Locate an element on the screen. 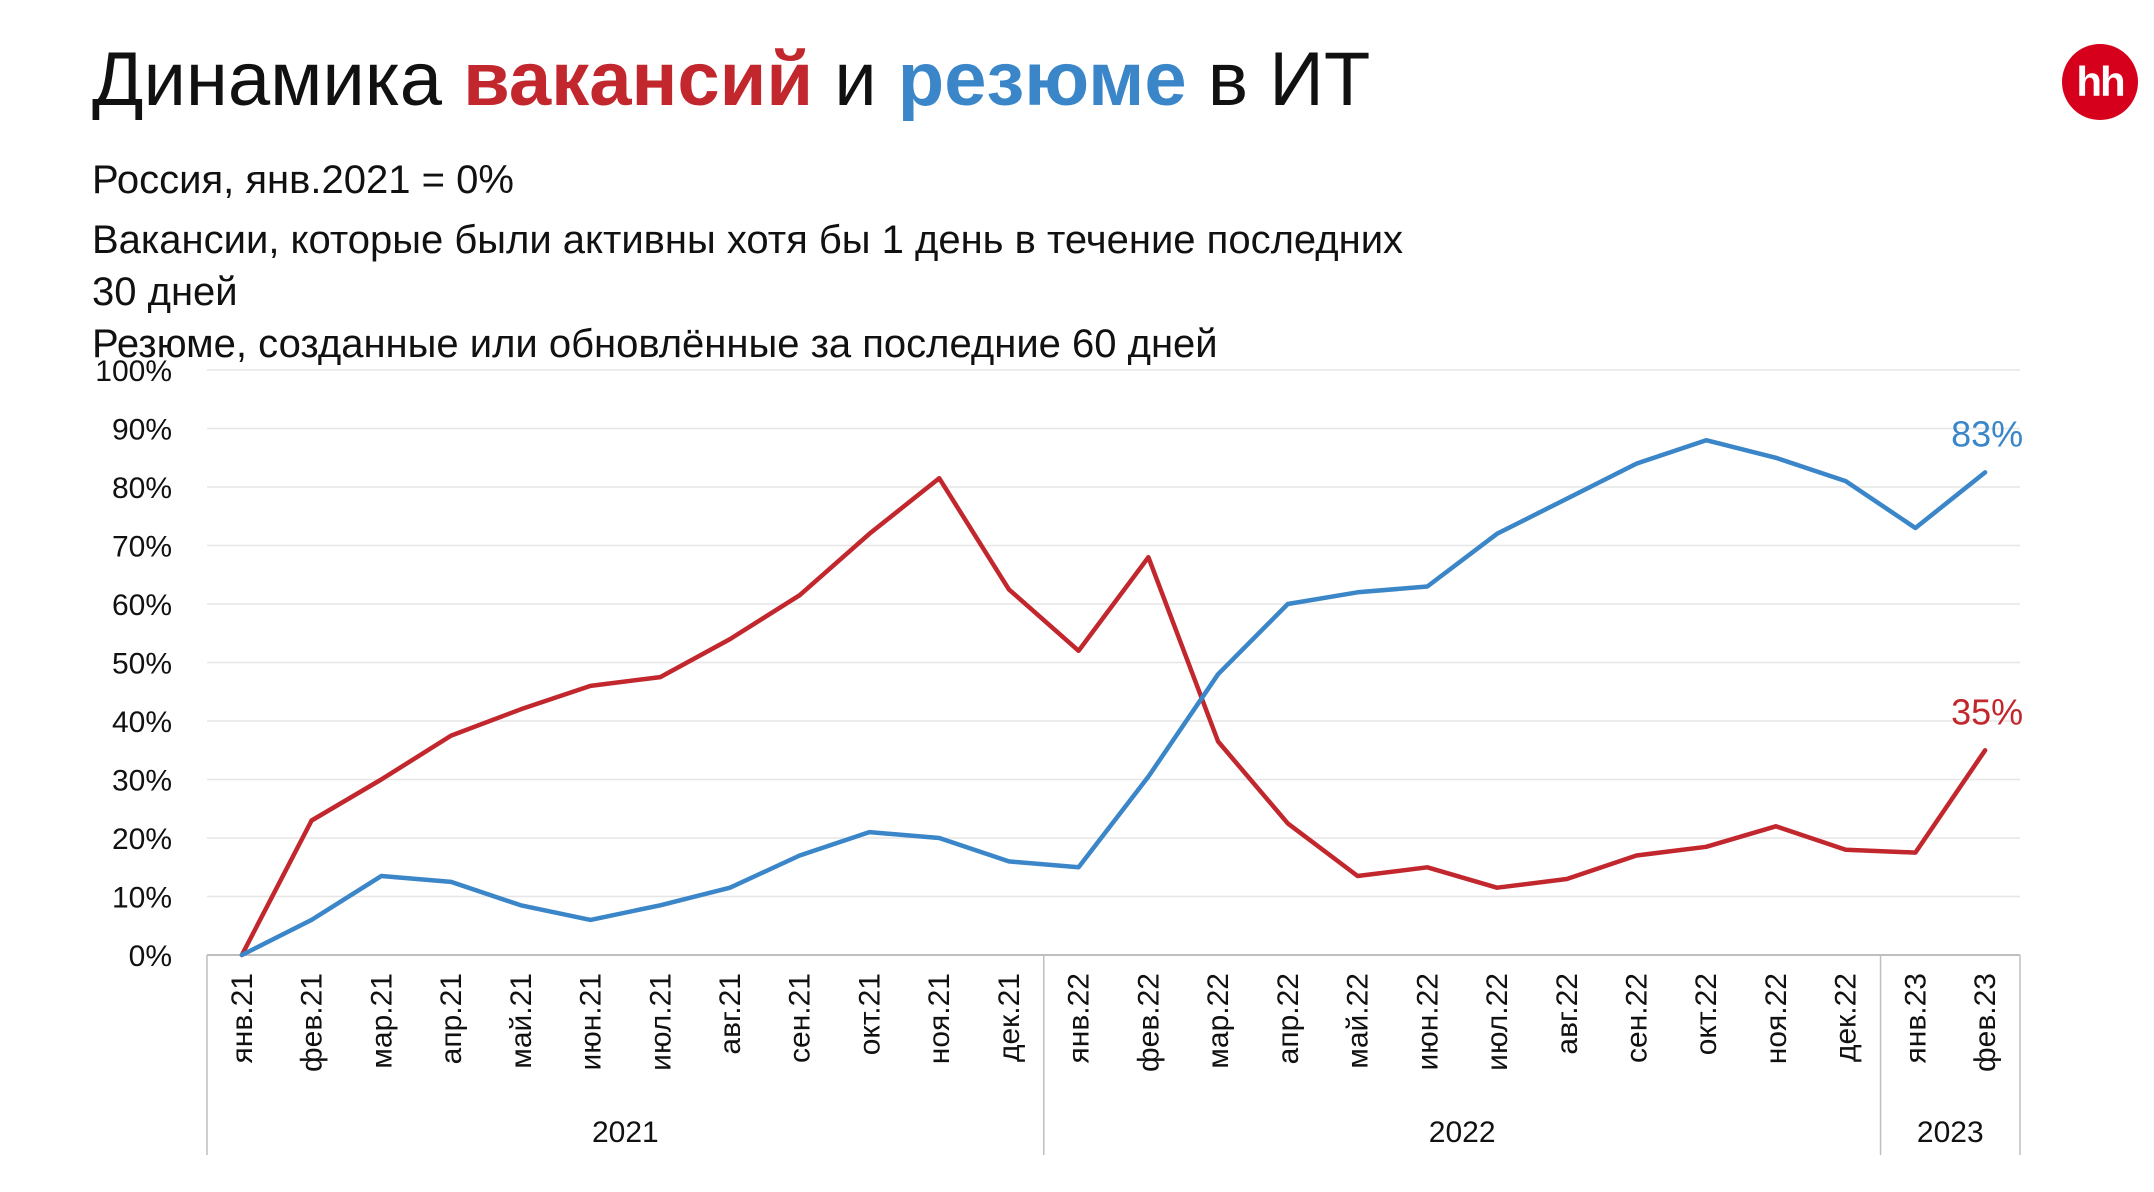 Image resolution: width=2154 pixels, height=1192 pixels. x-tick-label: окт.21 is located at coordinates (869, 1014).